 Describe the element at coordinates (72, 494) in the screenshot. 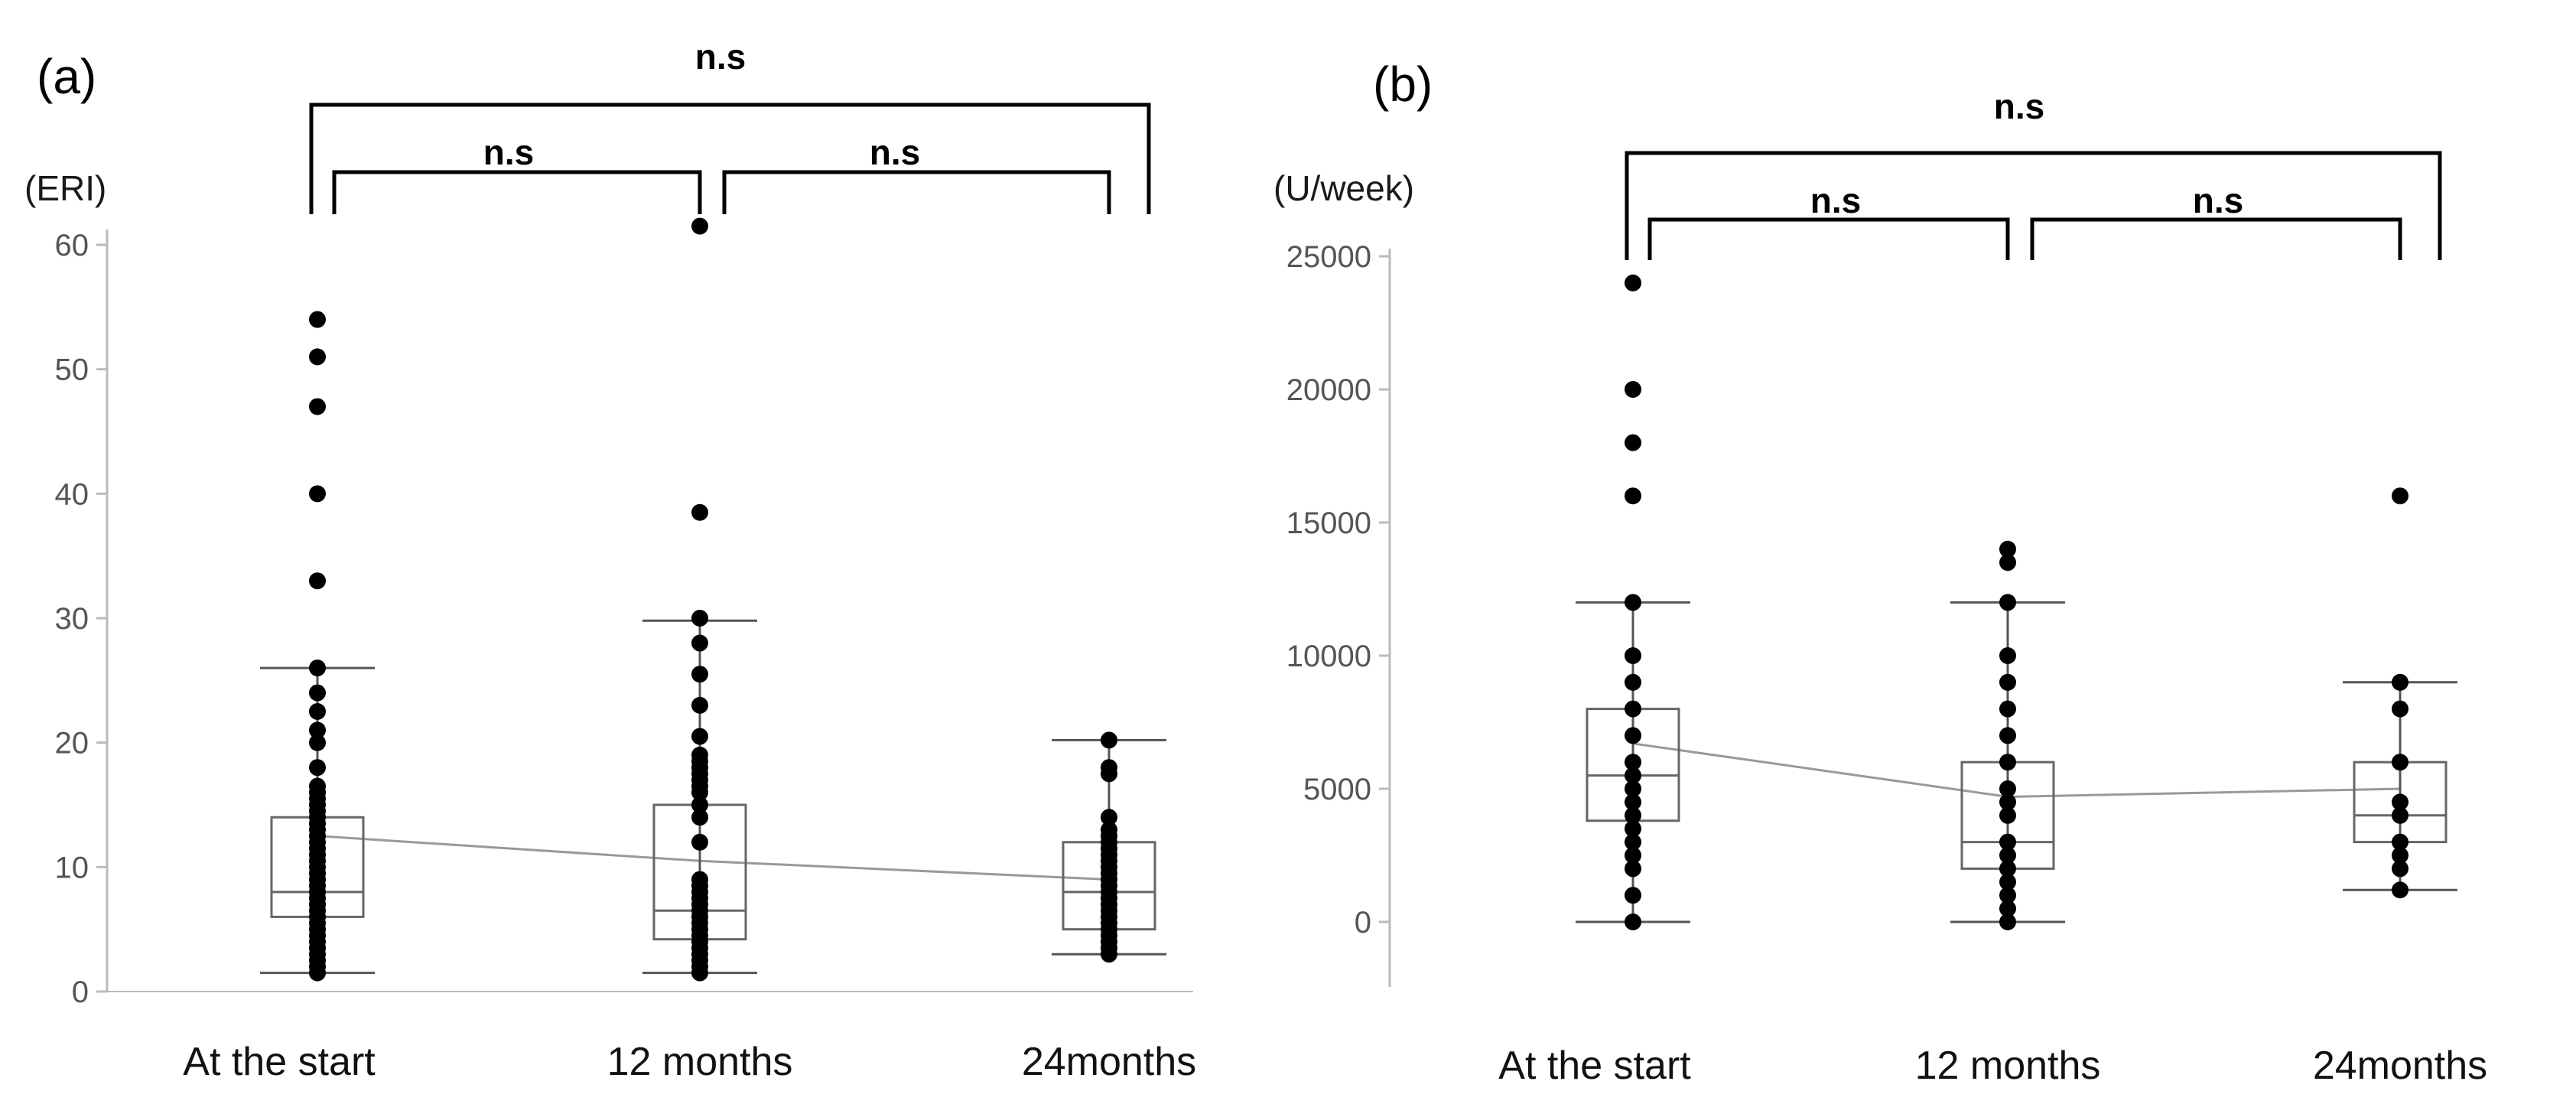

I see `y-tick-label: 40` at that location.